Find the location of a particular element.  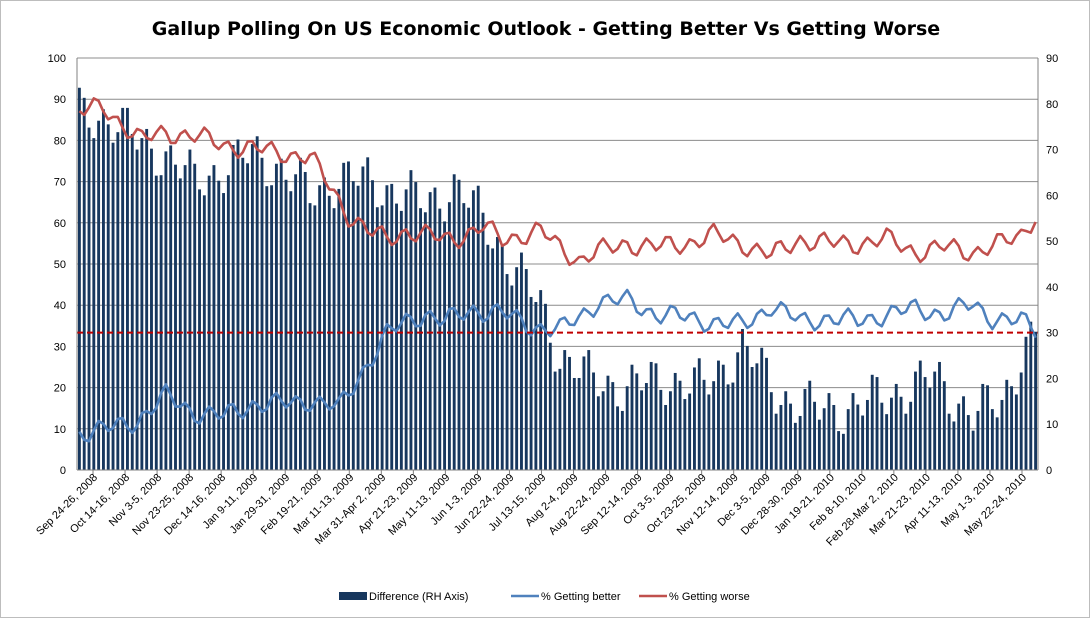

right-tick-label: 80 is located at coordinates (1052, 105).